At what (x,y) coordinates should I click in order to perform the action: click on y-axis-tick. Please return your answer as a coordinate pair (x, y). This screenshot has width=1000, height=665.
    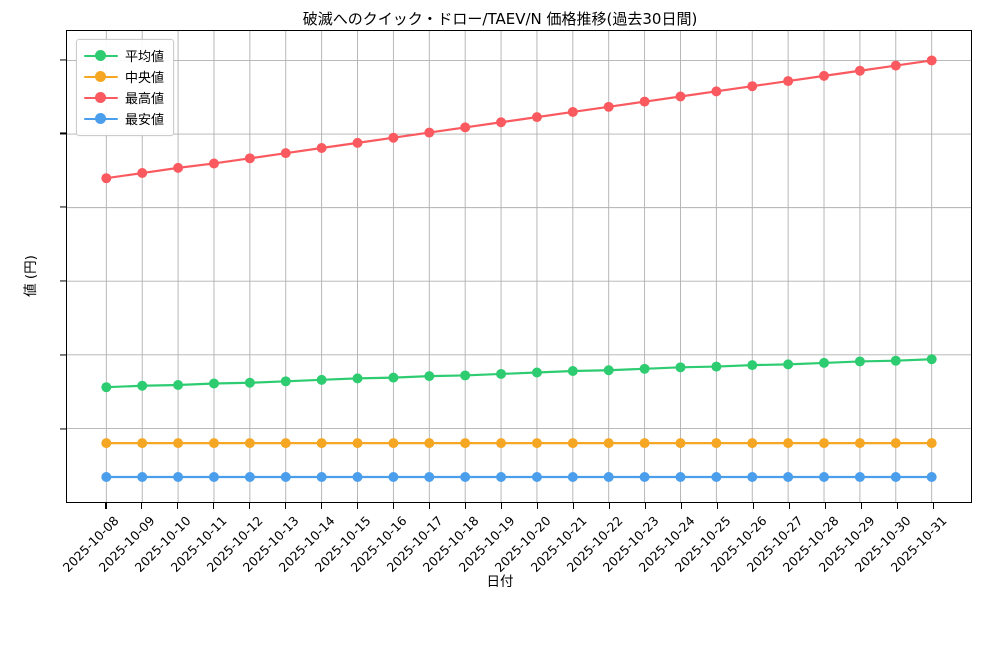
    Looking at the image, I should click on (63, 355).